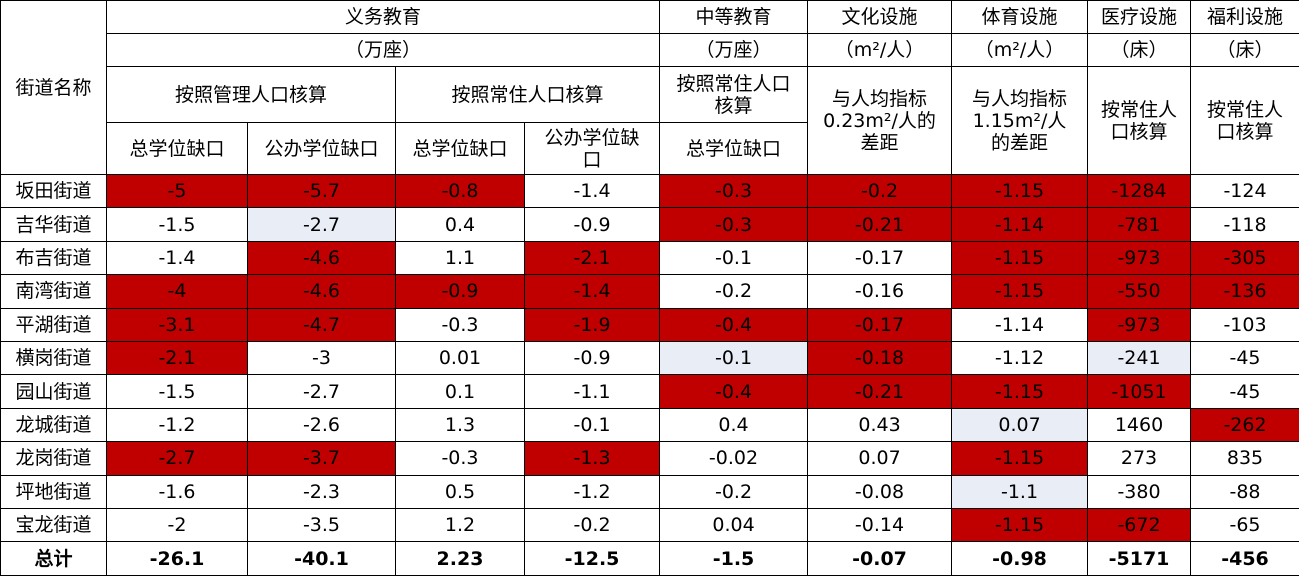 Image resolution: width=1299 pixels, height=577 pixels. I want to click on table-row: 龙城街道 -1.2 -2.6 1.3 -0.1 0.4 0.43 0.07 1460 -262, so click(649, 425).